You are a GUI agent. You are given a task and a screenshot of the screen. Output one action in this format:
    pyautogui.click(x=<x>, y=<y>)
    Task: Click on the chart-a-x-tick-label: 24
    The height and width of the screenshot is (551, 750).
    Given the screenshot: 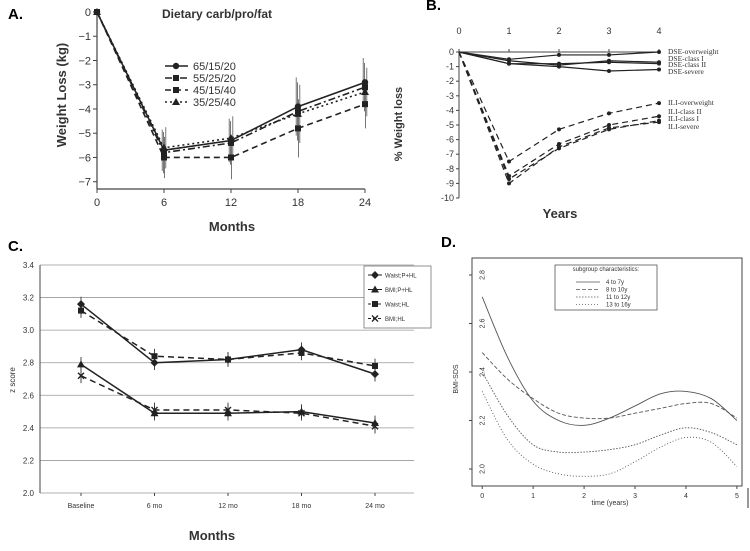 What is the action you would take?
    pyautogui.click(x=365, y=203)
    